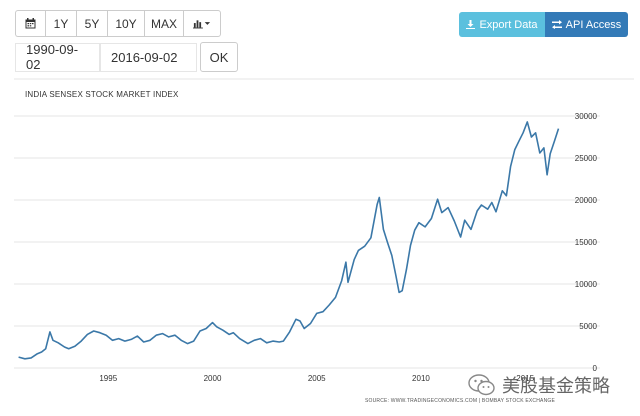  What do you see at coordinates (421, 378) in the screenshot?
I see `x-tick-label: 2010` at bounding box center [421, 378].